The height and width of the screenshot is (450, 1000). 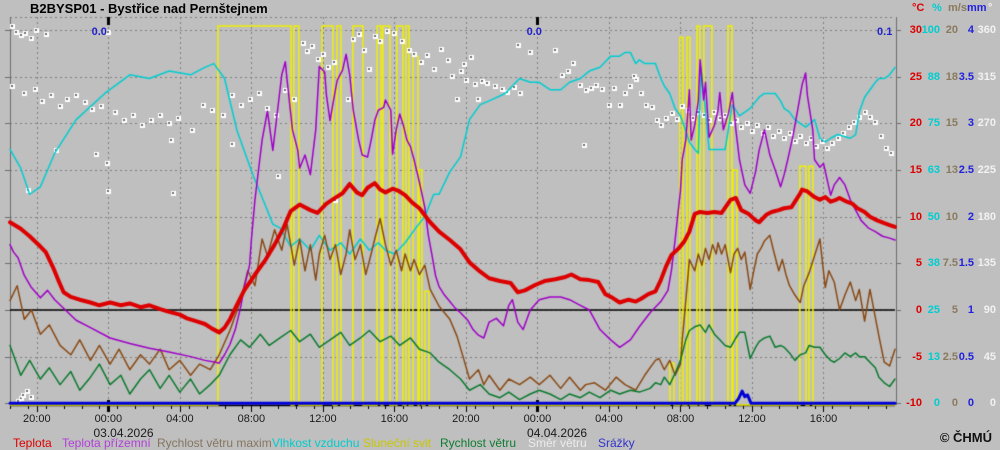 I want to click on axis-label-humidity: 0, so click(x=936, y=403).